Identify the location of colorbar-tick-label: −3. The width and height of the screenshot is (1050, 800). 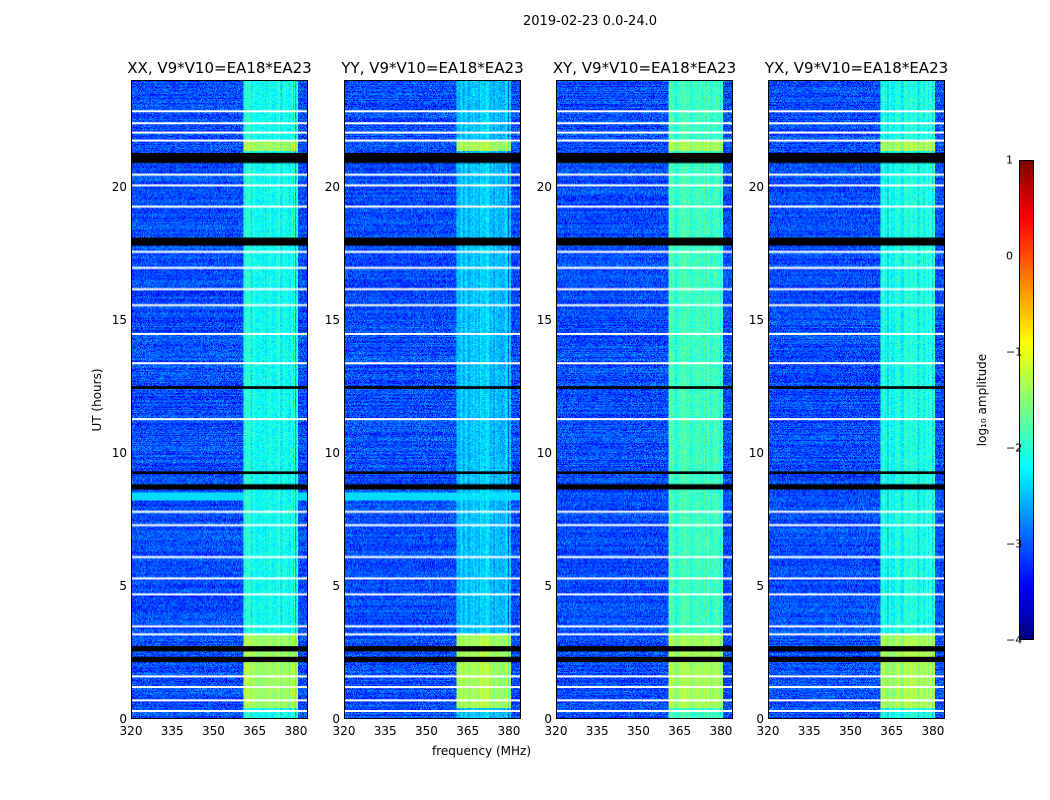
(1014, 544).